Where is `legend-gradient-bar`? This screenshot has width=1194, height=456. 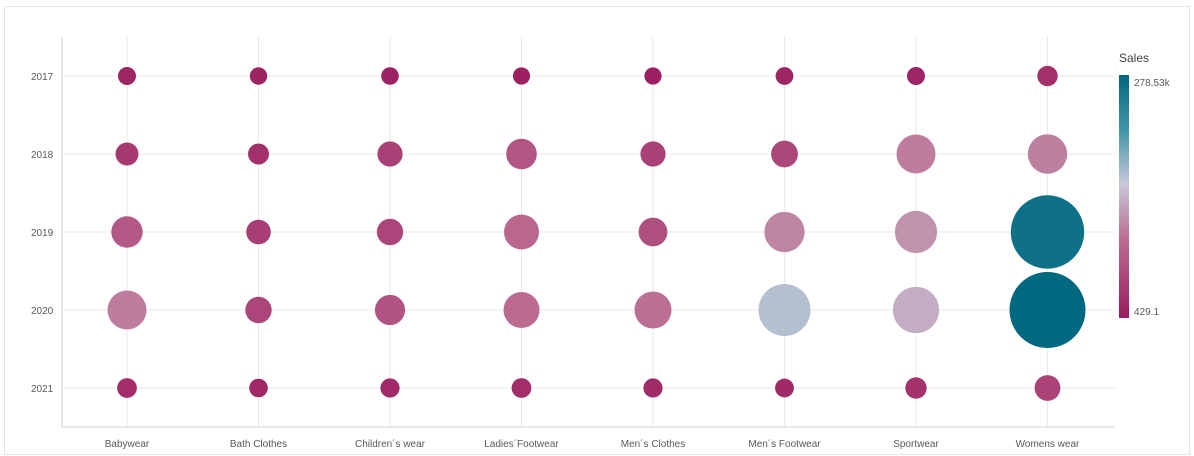
legend-gradient-bar is located at coordinates (1124, 196).